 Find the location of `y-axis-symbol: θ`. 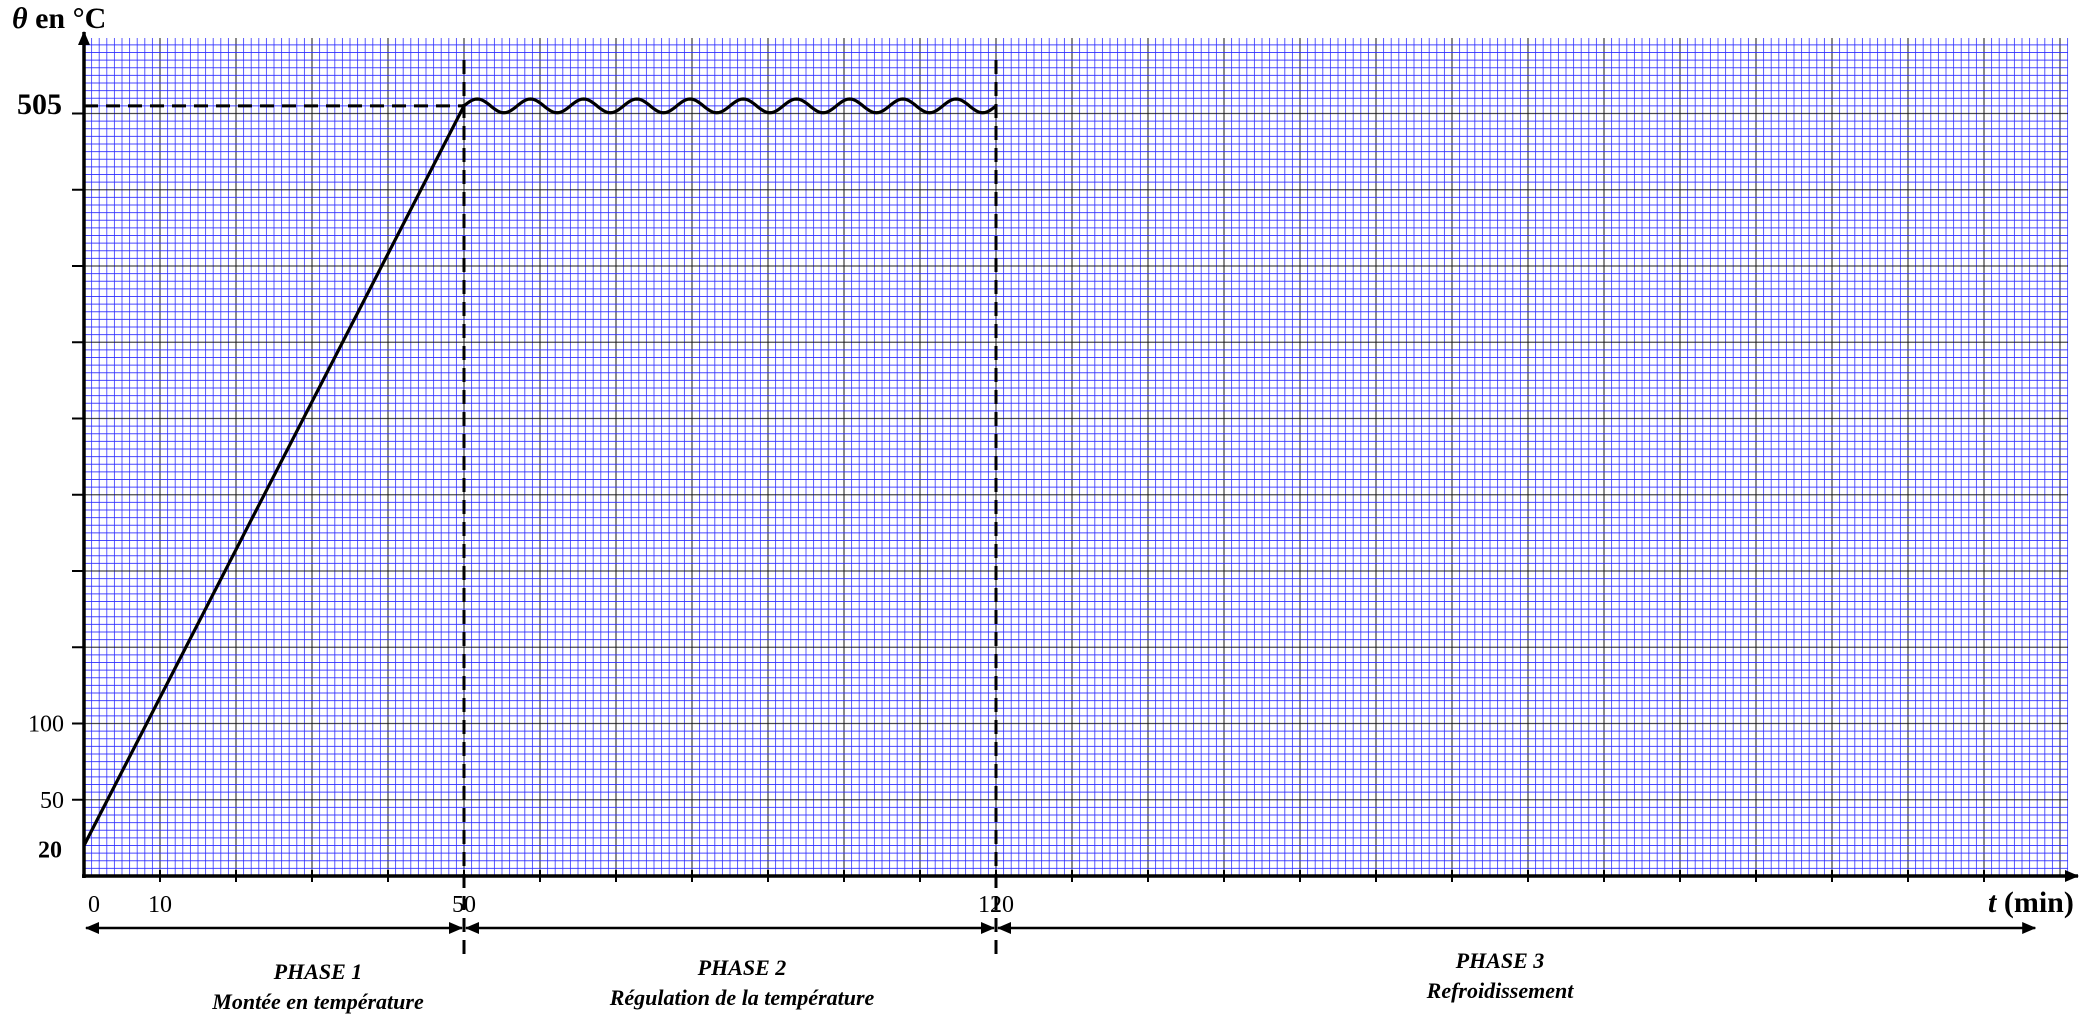

y-axis-symbol: θ is located at coordinates (20, 18).